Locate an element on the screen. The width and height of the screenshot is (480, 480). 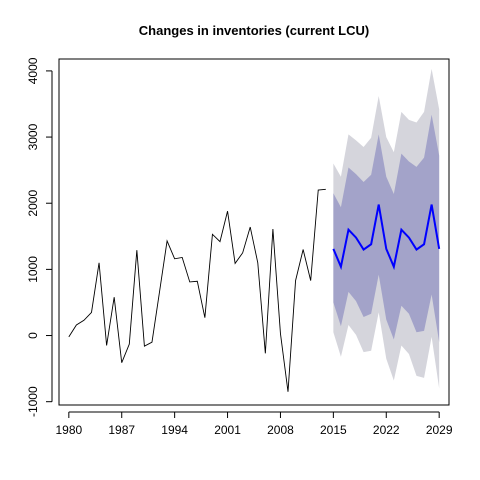
y-tick-label: 3000 is located at coordinates (33, 136).